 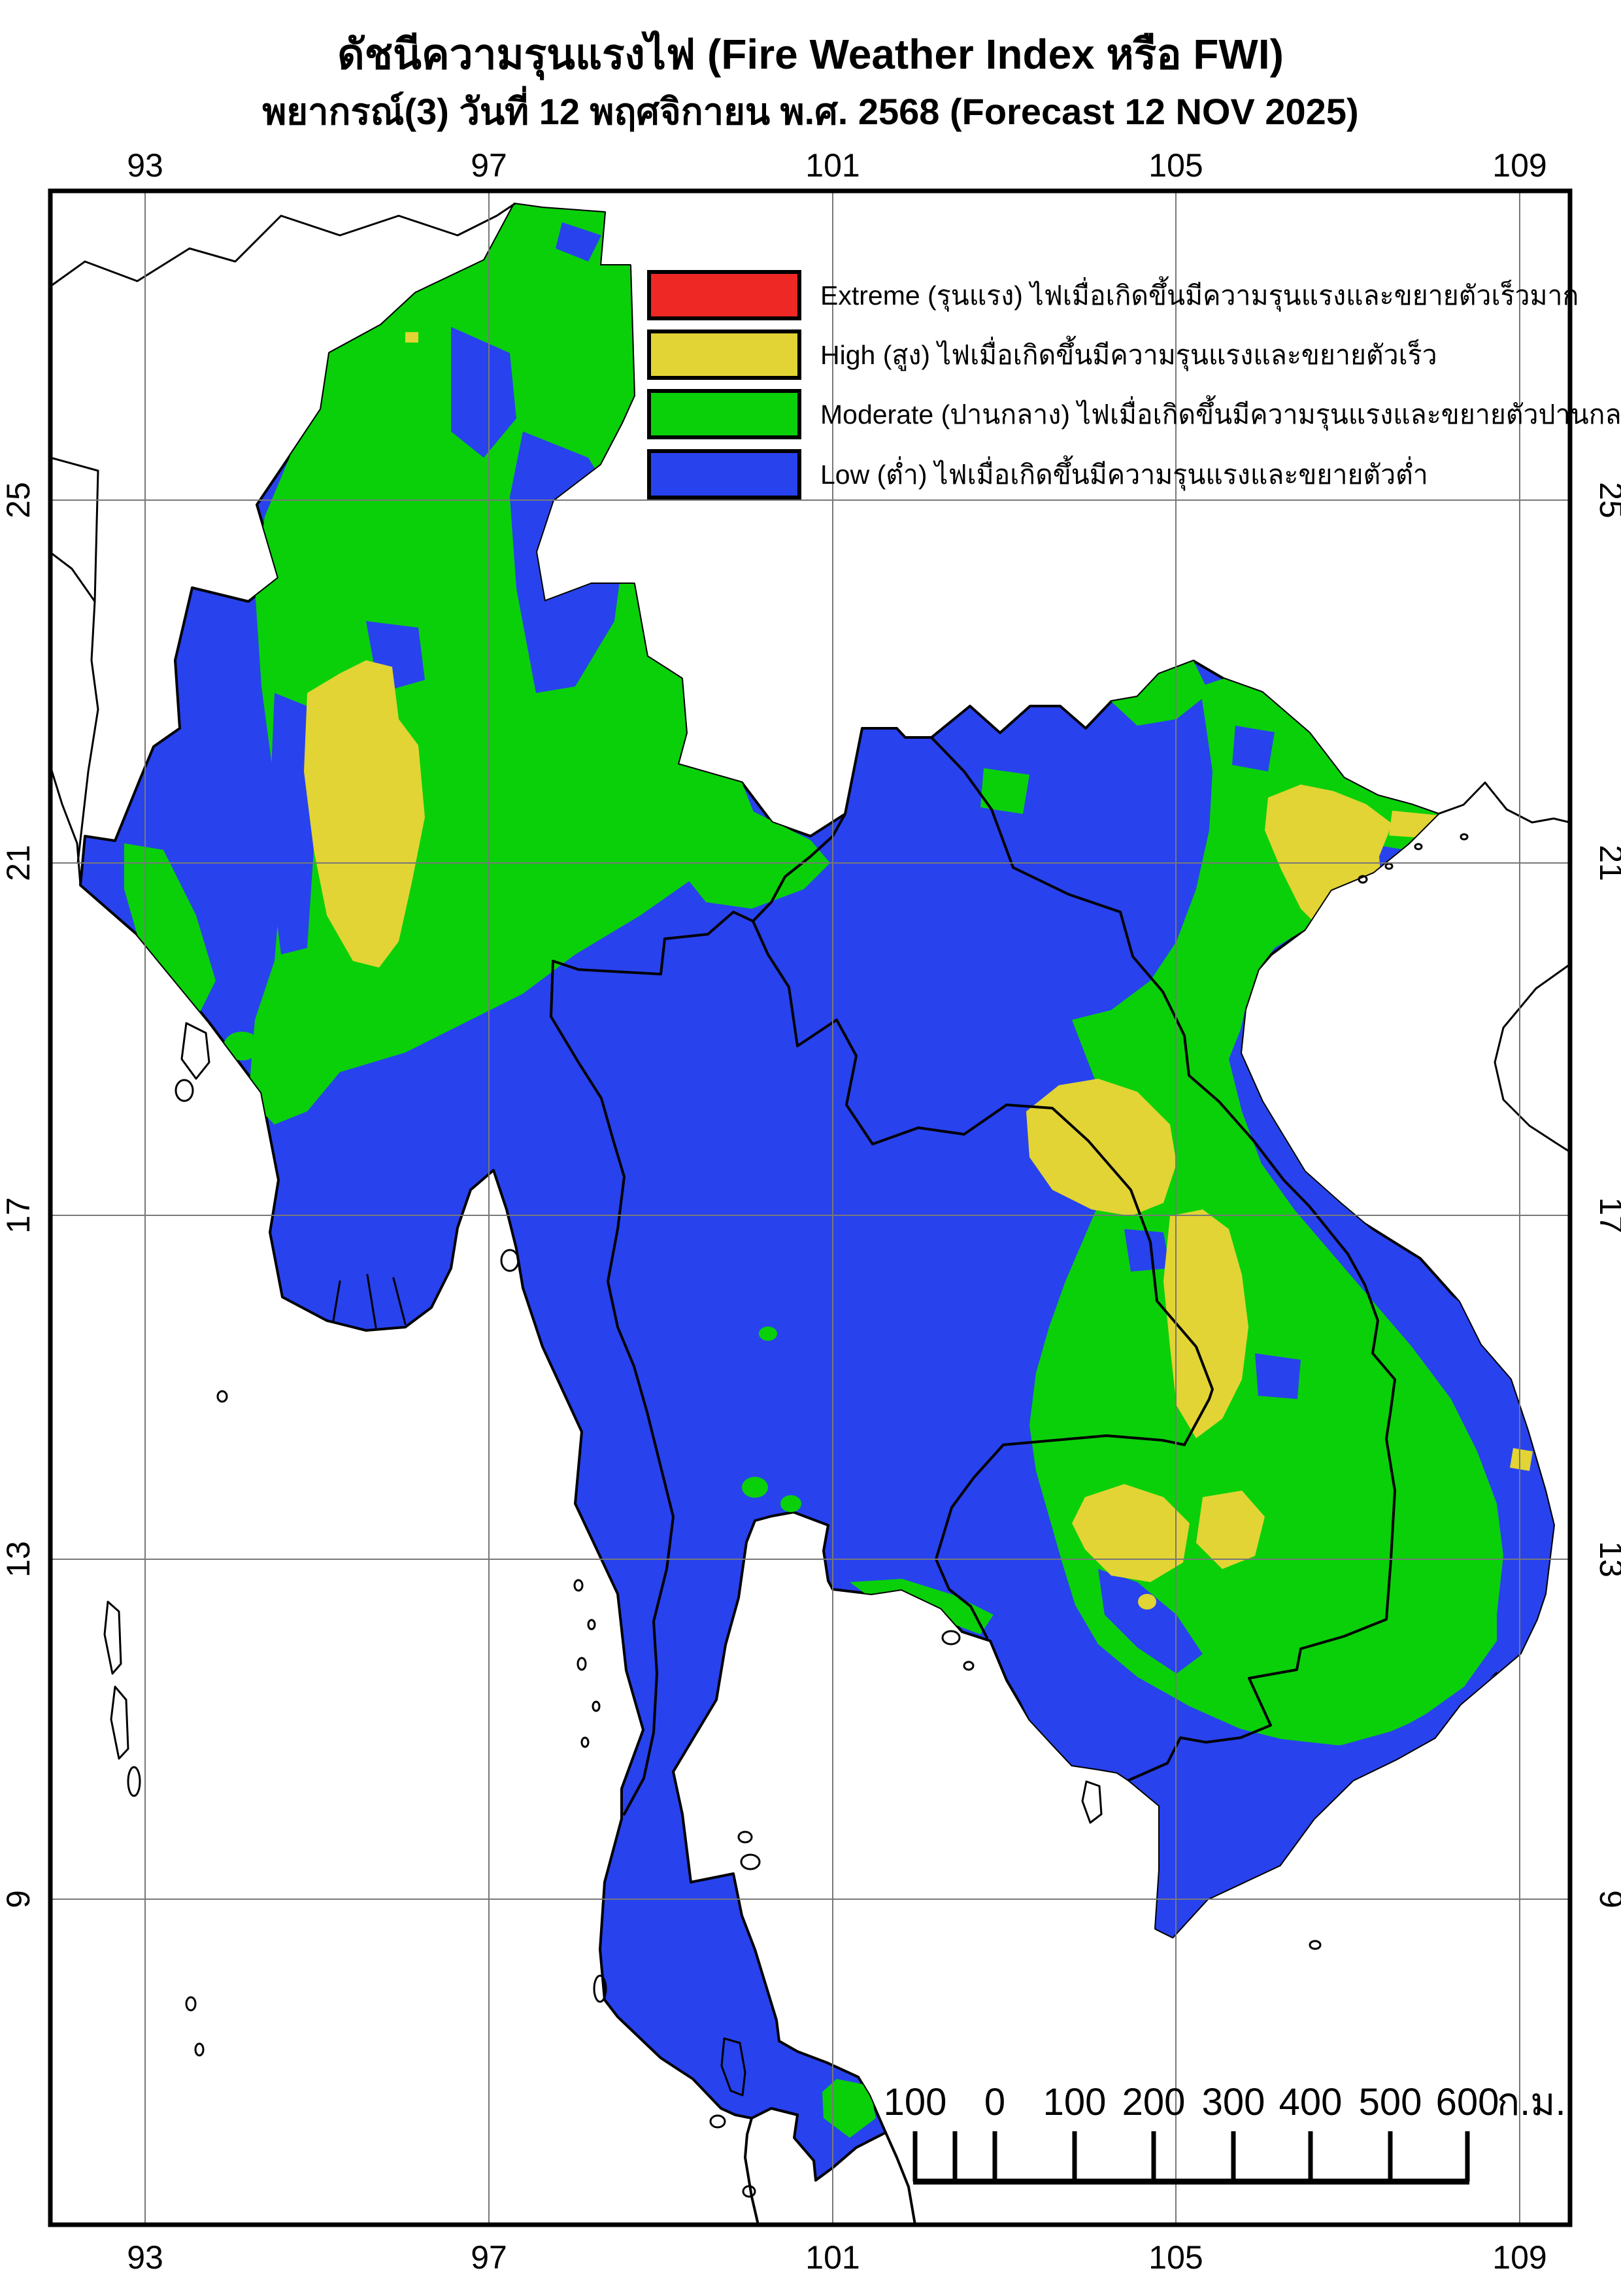 What do you see at coordinates (951, 1638) in the screenshot?
I see `ko-chang` at bounding box center [951, 1638].